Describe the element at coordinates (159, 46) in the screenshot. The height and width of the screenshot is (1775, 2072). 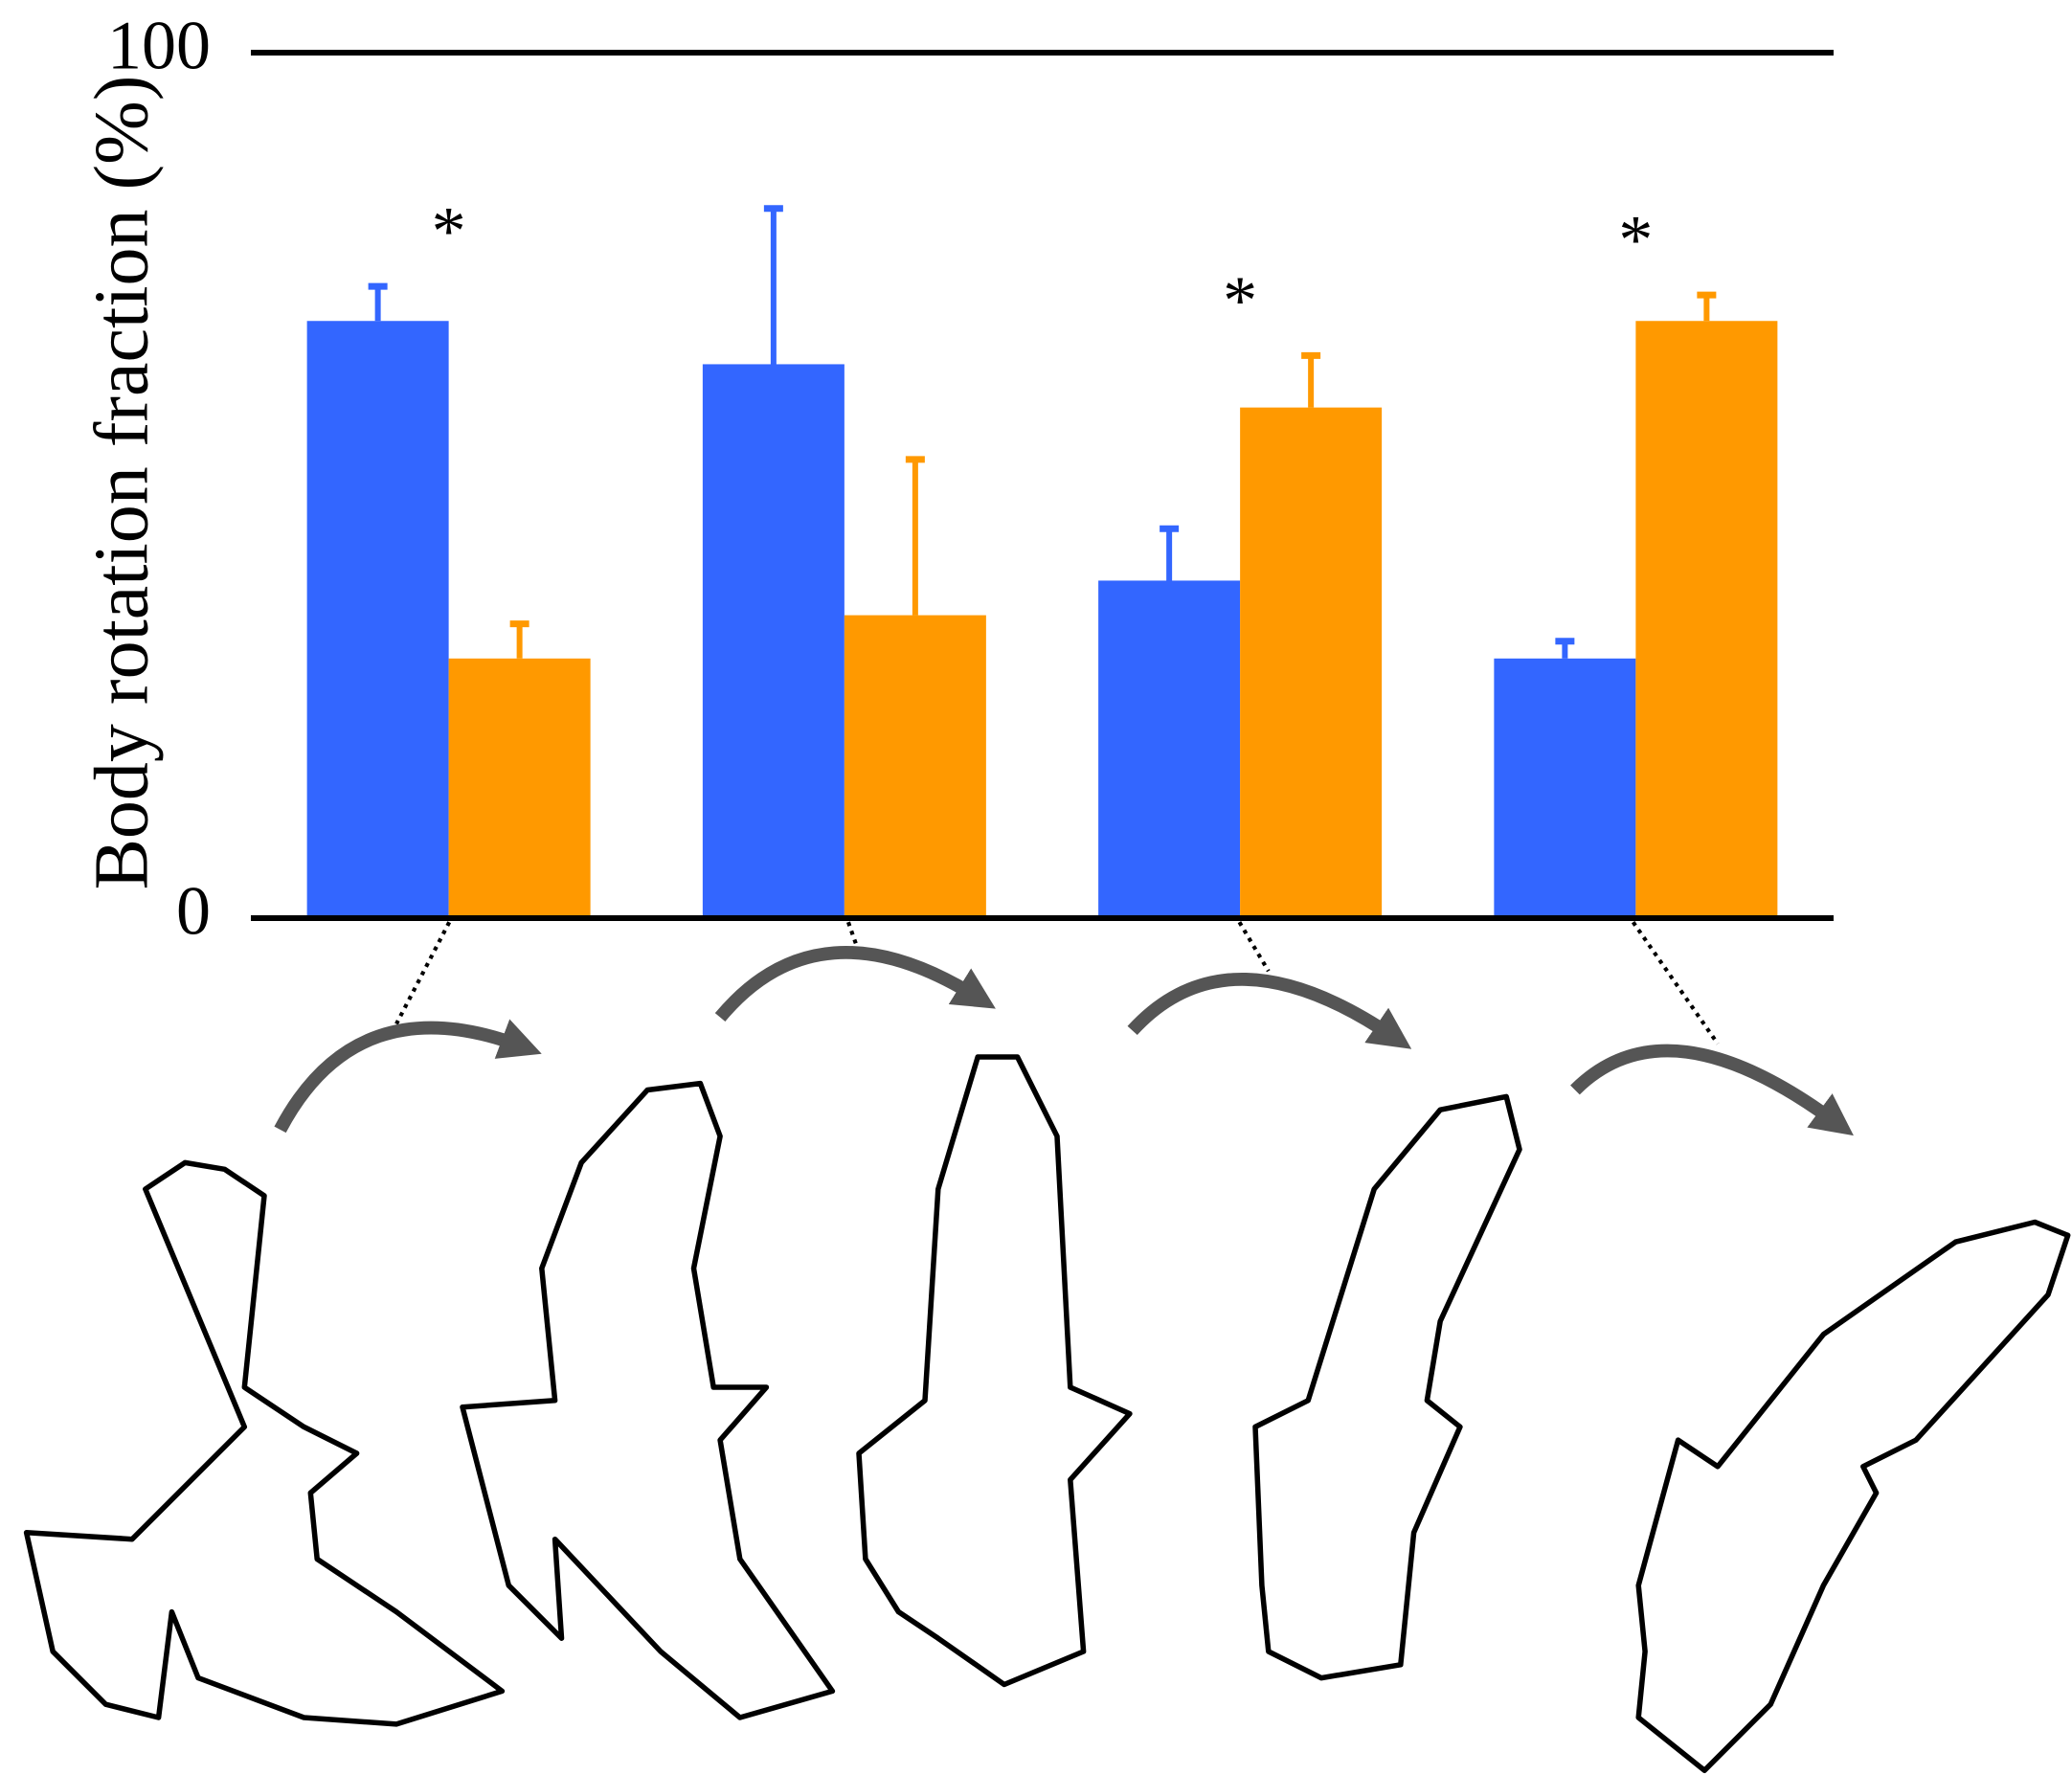
I see `y-tick-label: 100` at that location.